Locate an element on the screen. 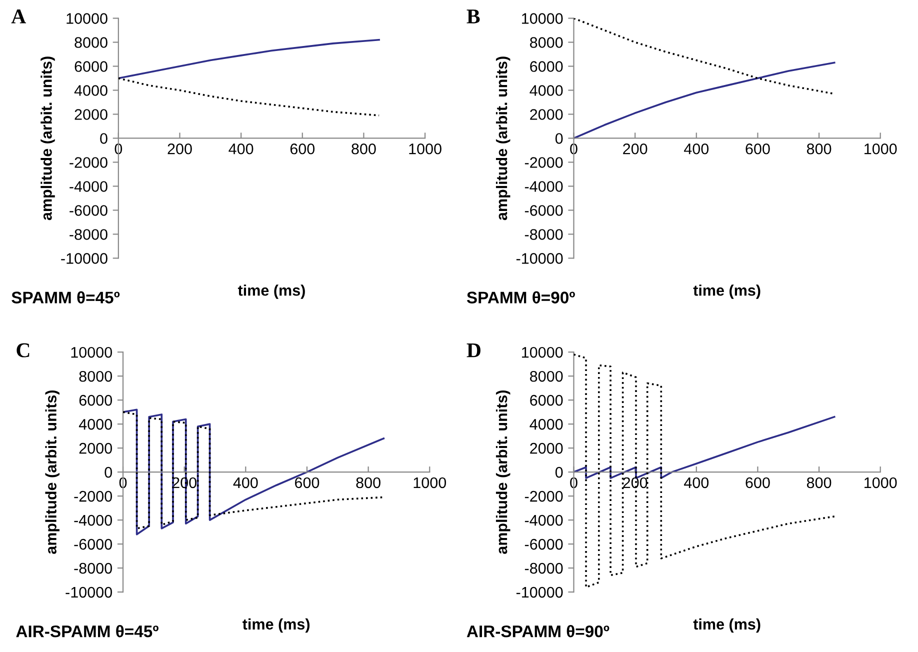  text: AIR-SPAMM θ=45º is located at coordinates (87, 631).